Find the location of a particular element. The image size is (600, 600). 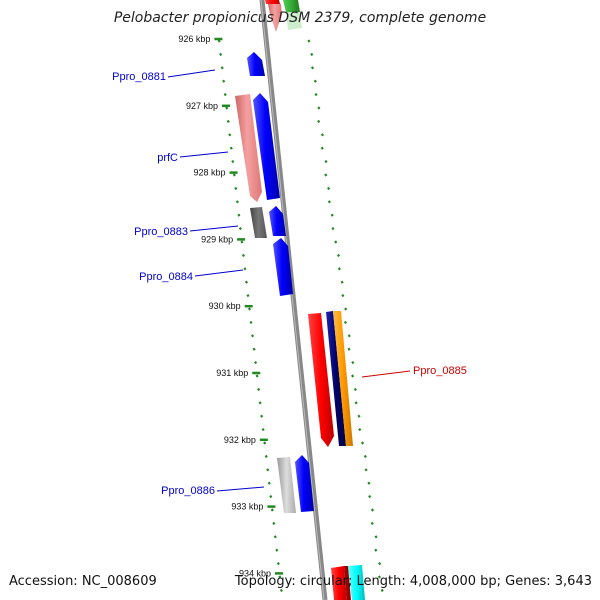

gene-feature-pink-prfc is located at coordinates (248, 148).